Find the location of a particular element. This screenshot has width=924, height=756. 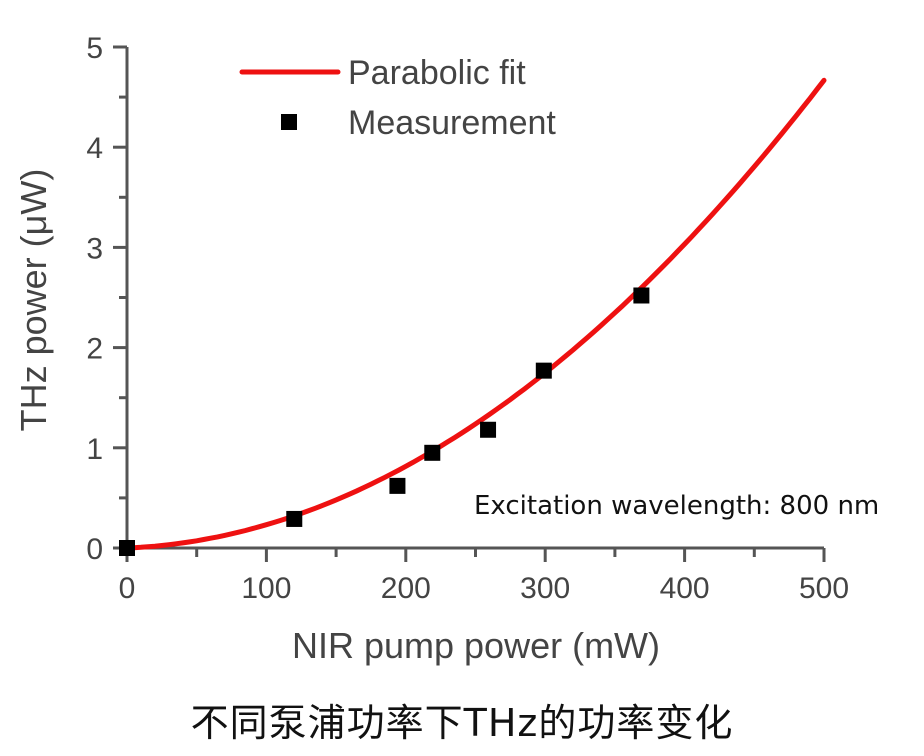

y-tick-label: 0 is located at coordinates (94, 549).